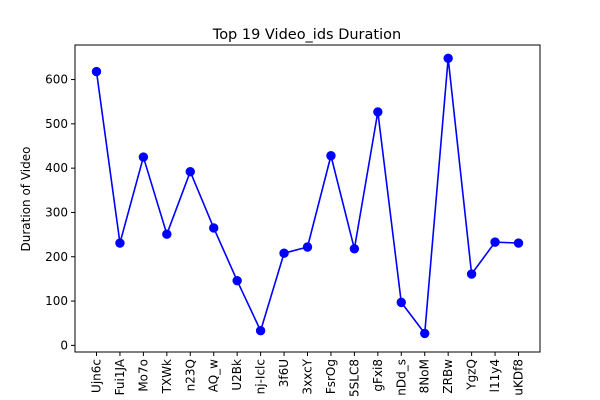 This screenshot has width=600, height=400. Describe the element at coordinates (56, 168) in the screenshot. I see `y-tick-label: 400` at that location.